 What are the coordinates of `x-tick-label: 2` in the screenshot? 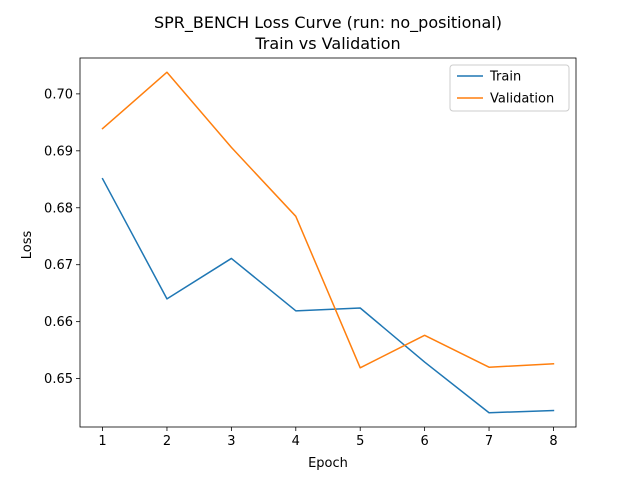 It's located at (167, 441).